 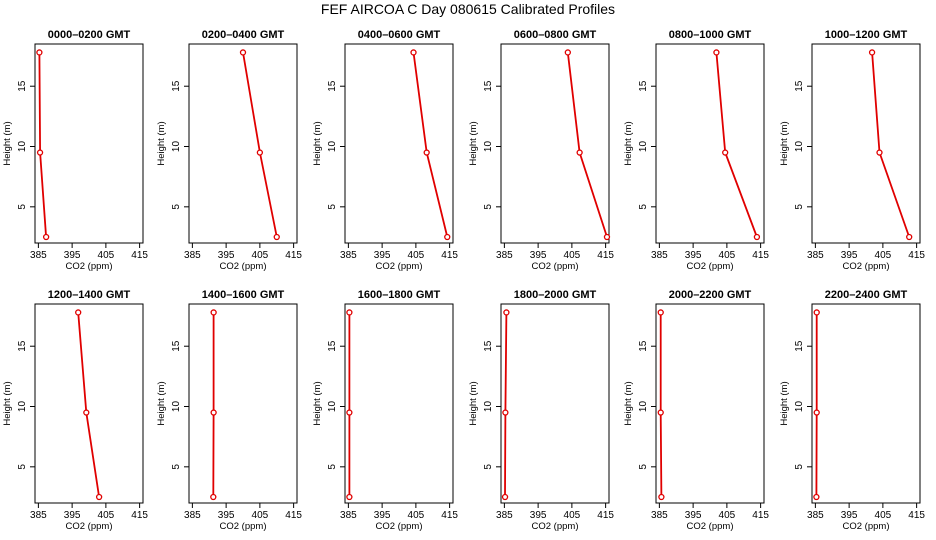 What do you see at coordinates (89, 35) in the screenshot?
I see `chart-title: 0000–0200 GMT` at bounding box center [89, 35].